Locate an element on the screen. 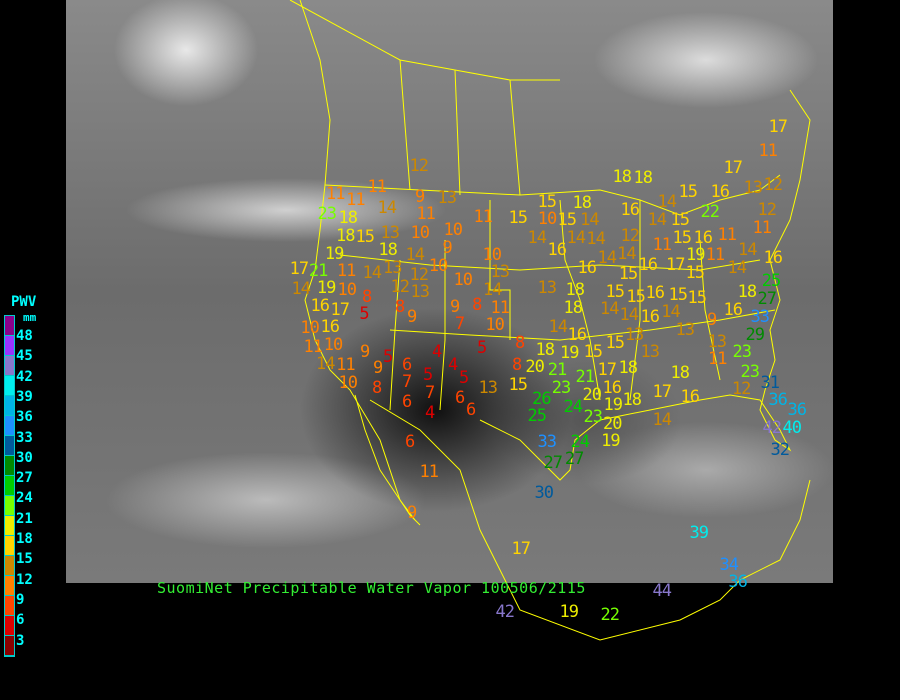 Image resolution: width=900 pixels, height=700 pixels. station-pwv-value: 30 is located at coordinates (544, 492).